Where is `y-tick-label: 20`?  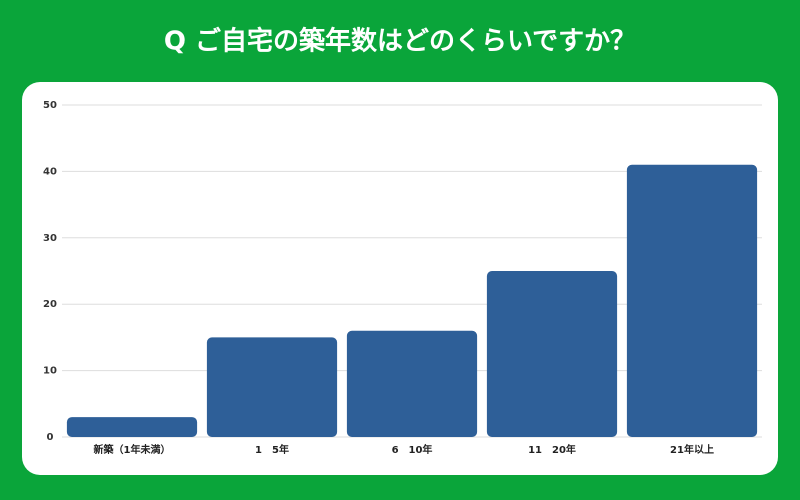 y-tick-label: 20 is located at coordinates (50, 304).